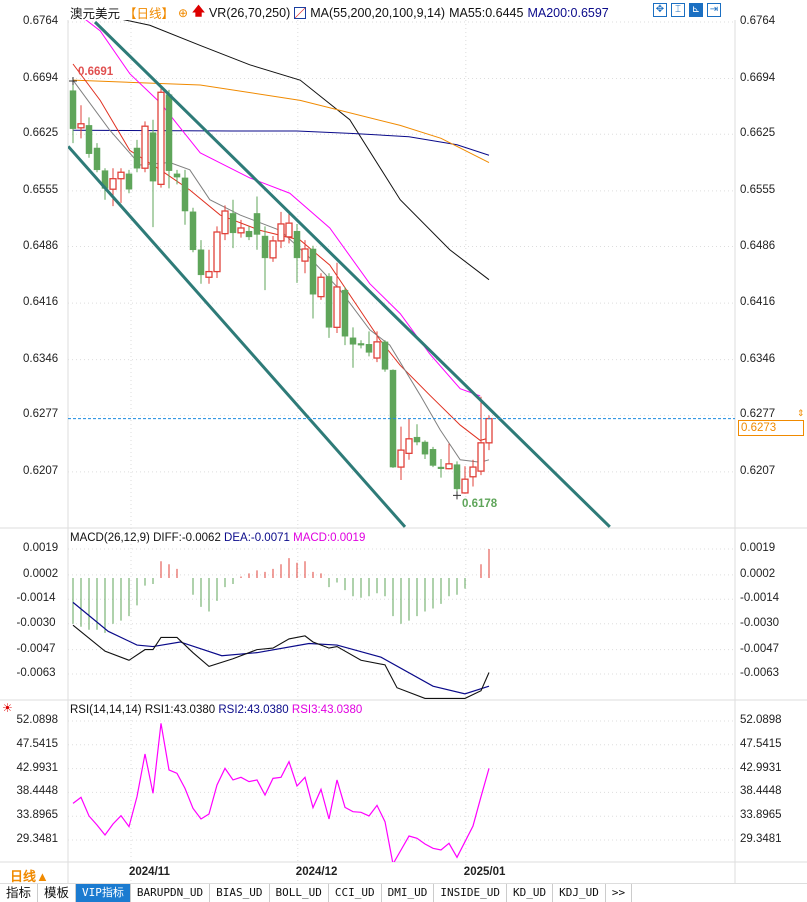 Image resolution: width=807 pixels, height=902 pixels. I want to click on tab-kd-ud: KD_UD, so click(530, 893).